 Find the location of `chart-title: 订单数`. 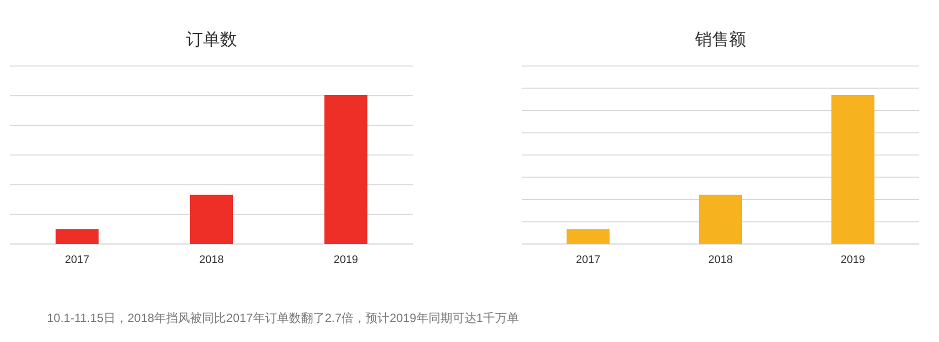

chart-title: 订单数 is located at coordinates (211, 39).